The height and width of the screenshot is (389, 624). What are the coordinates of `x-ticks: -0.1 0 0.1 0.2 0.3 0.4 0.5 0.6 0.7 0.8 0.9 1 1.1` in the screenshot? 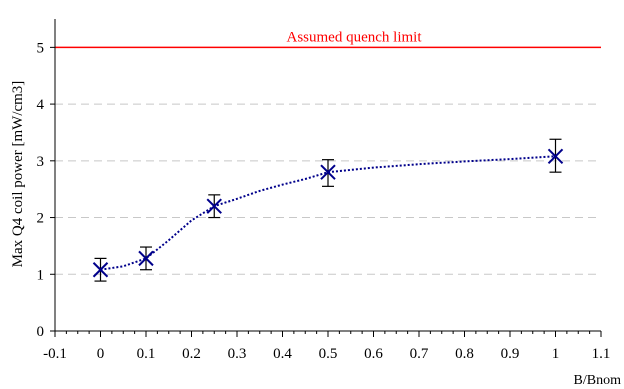 It's located at (326, 346).